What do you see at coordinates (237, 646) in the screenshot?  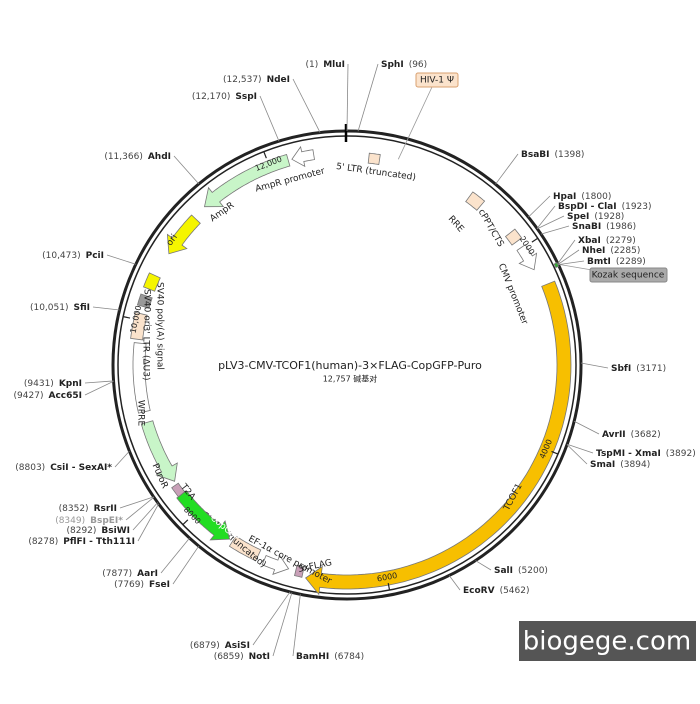 I see `enzyme-name: AsiSI` at bounding box center [237, 646].